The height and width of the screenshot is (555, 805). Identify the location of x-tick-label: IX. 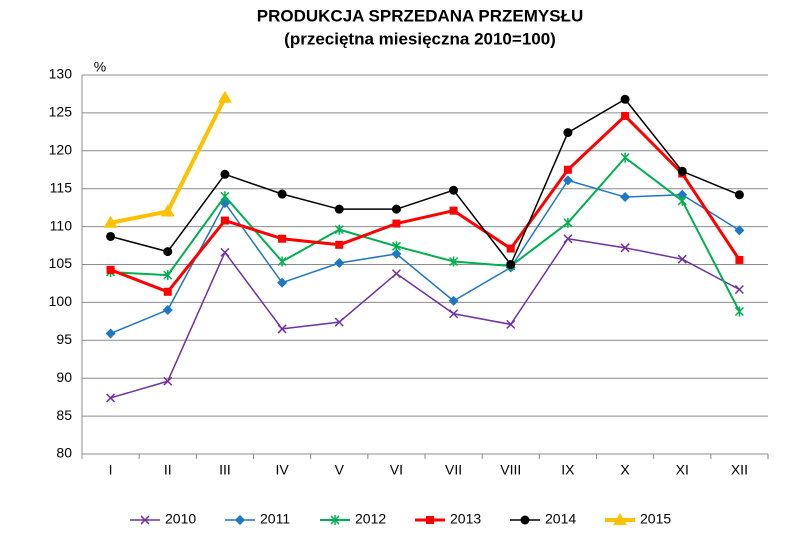
(568, 470).